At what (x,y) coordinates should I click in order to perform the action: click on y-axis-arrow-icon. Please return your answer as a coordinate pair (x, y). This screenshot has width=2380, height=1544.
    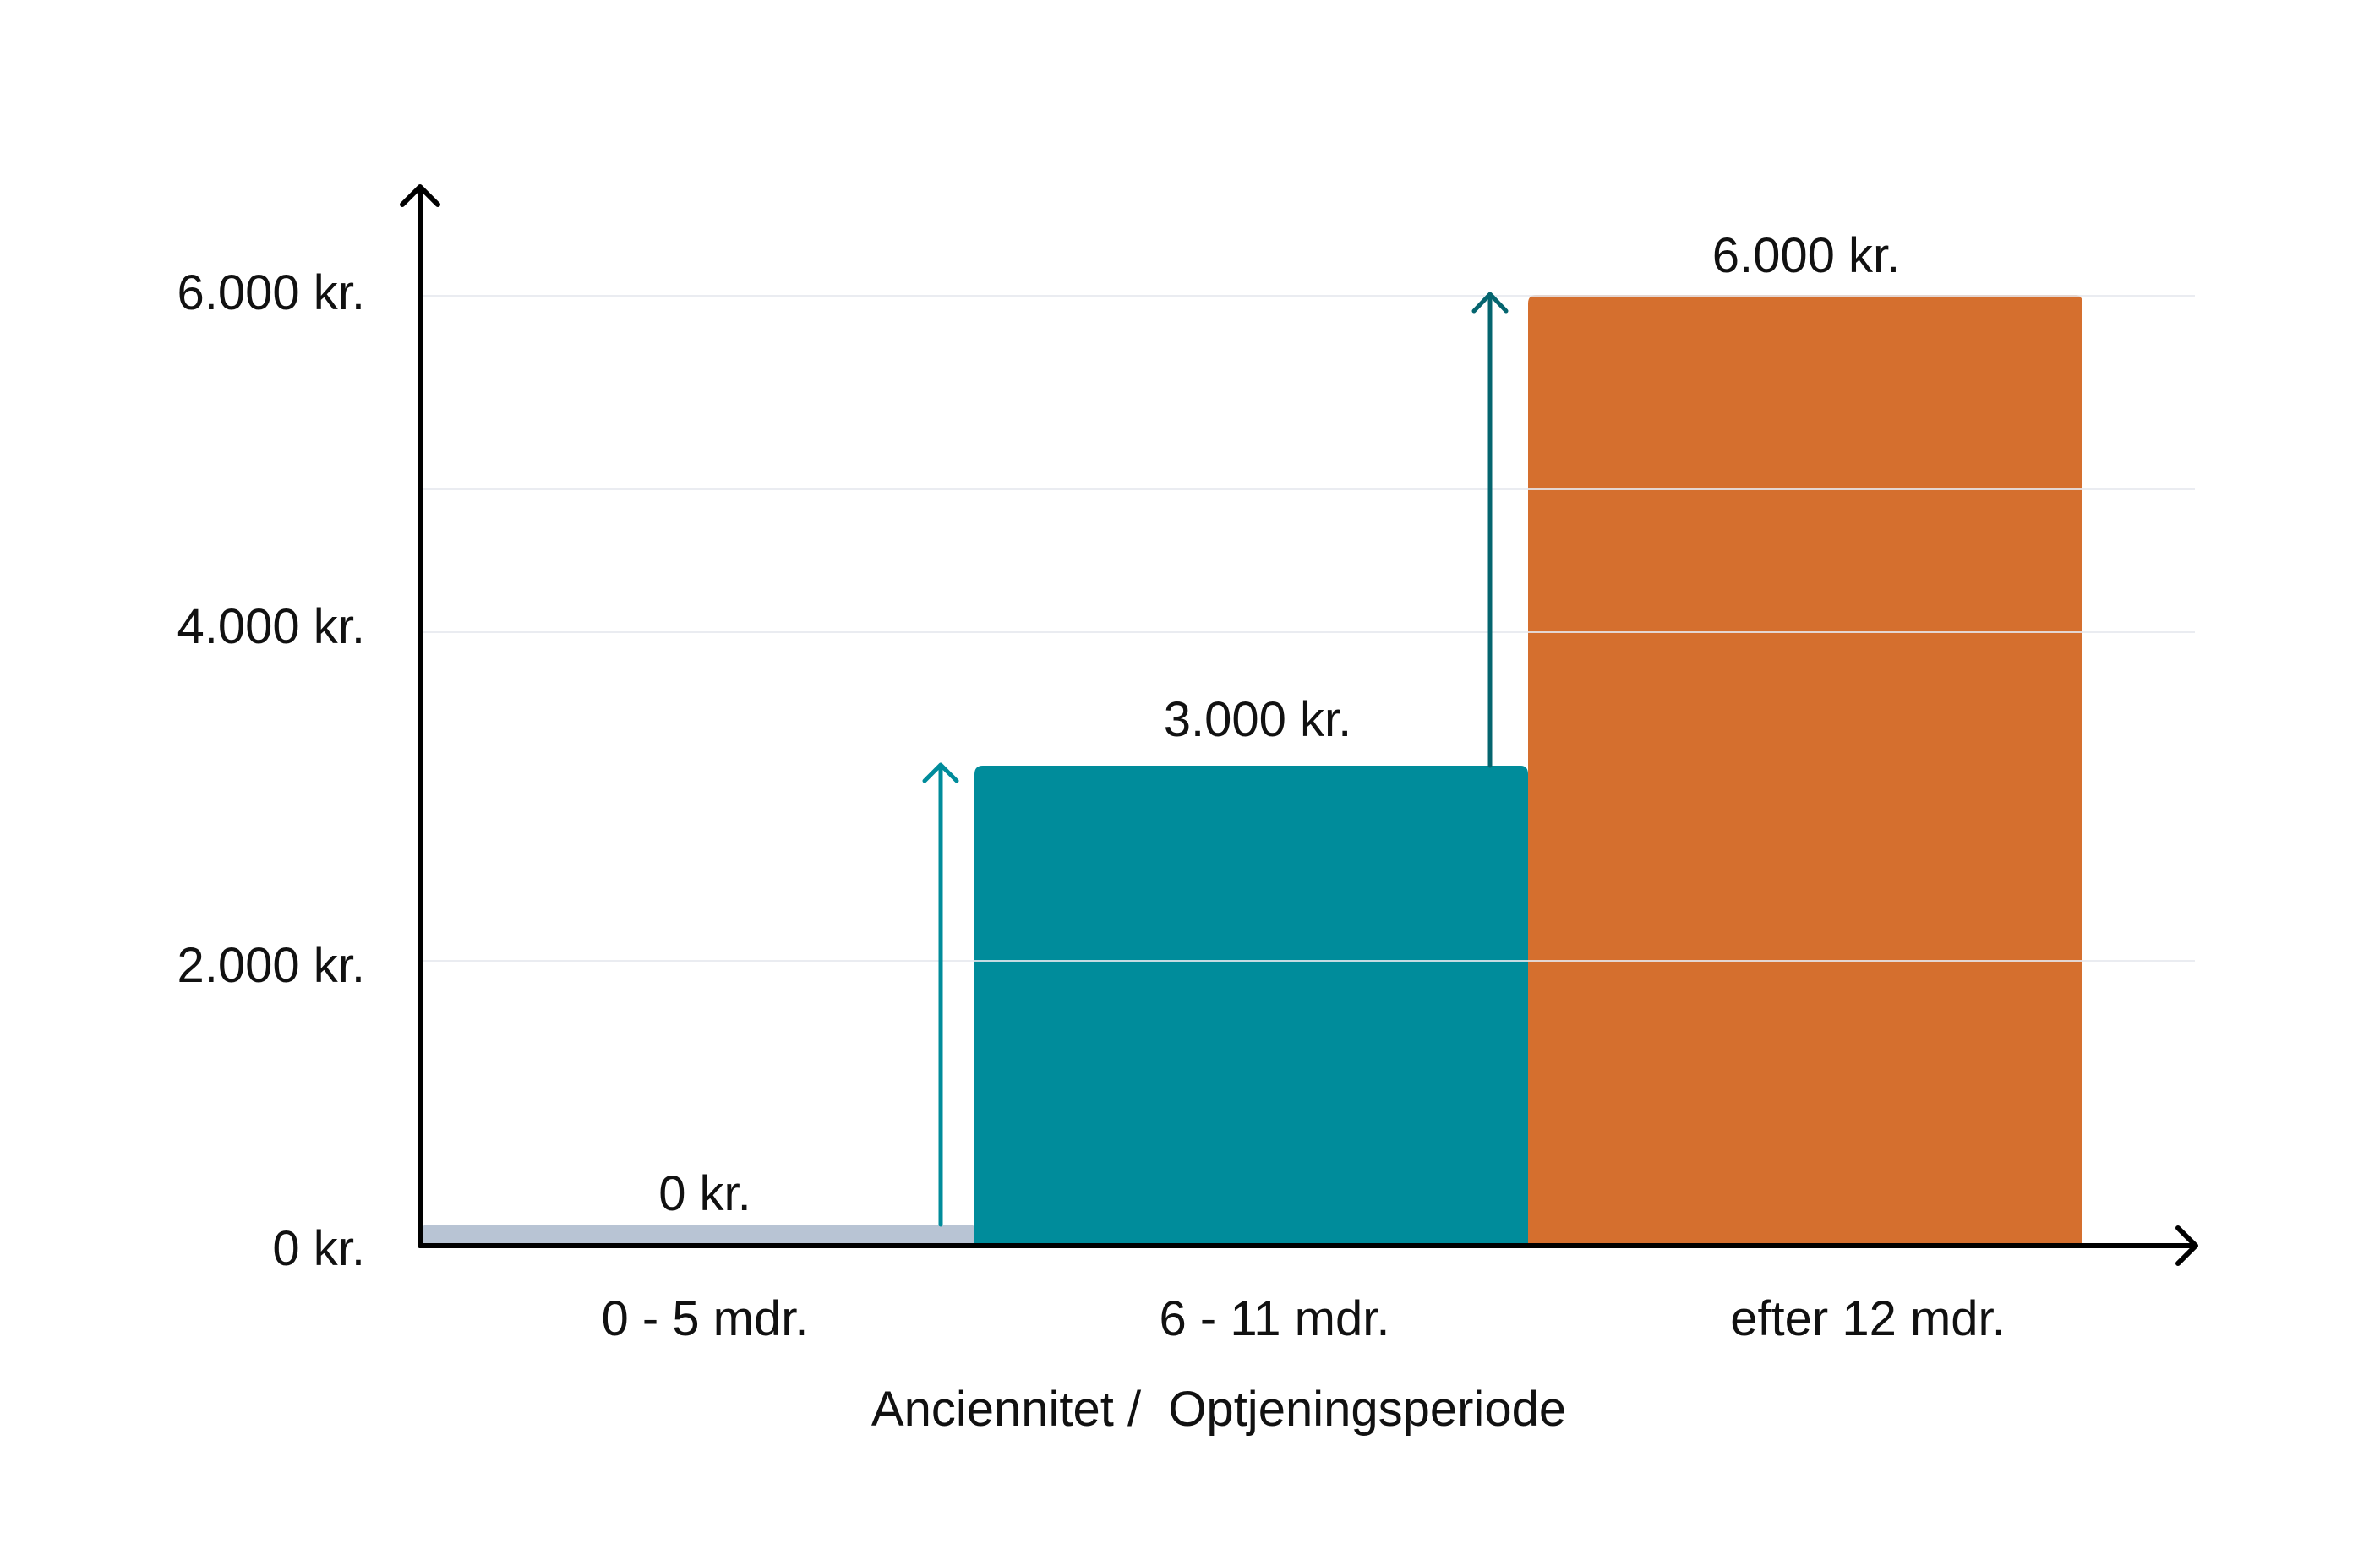
    Looking at the image, I should click on (420, 195).